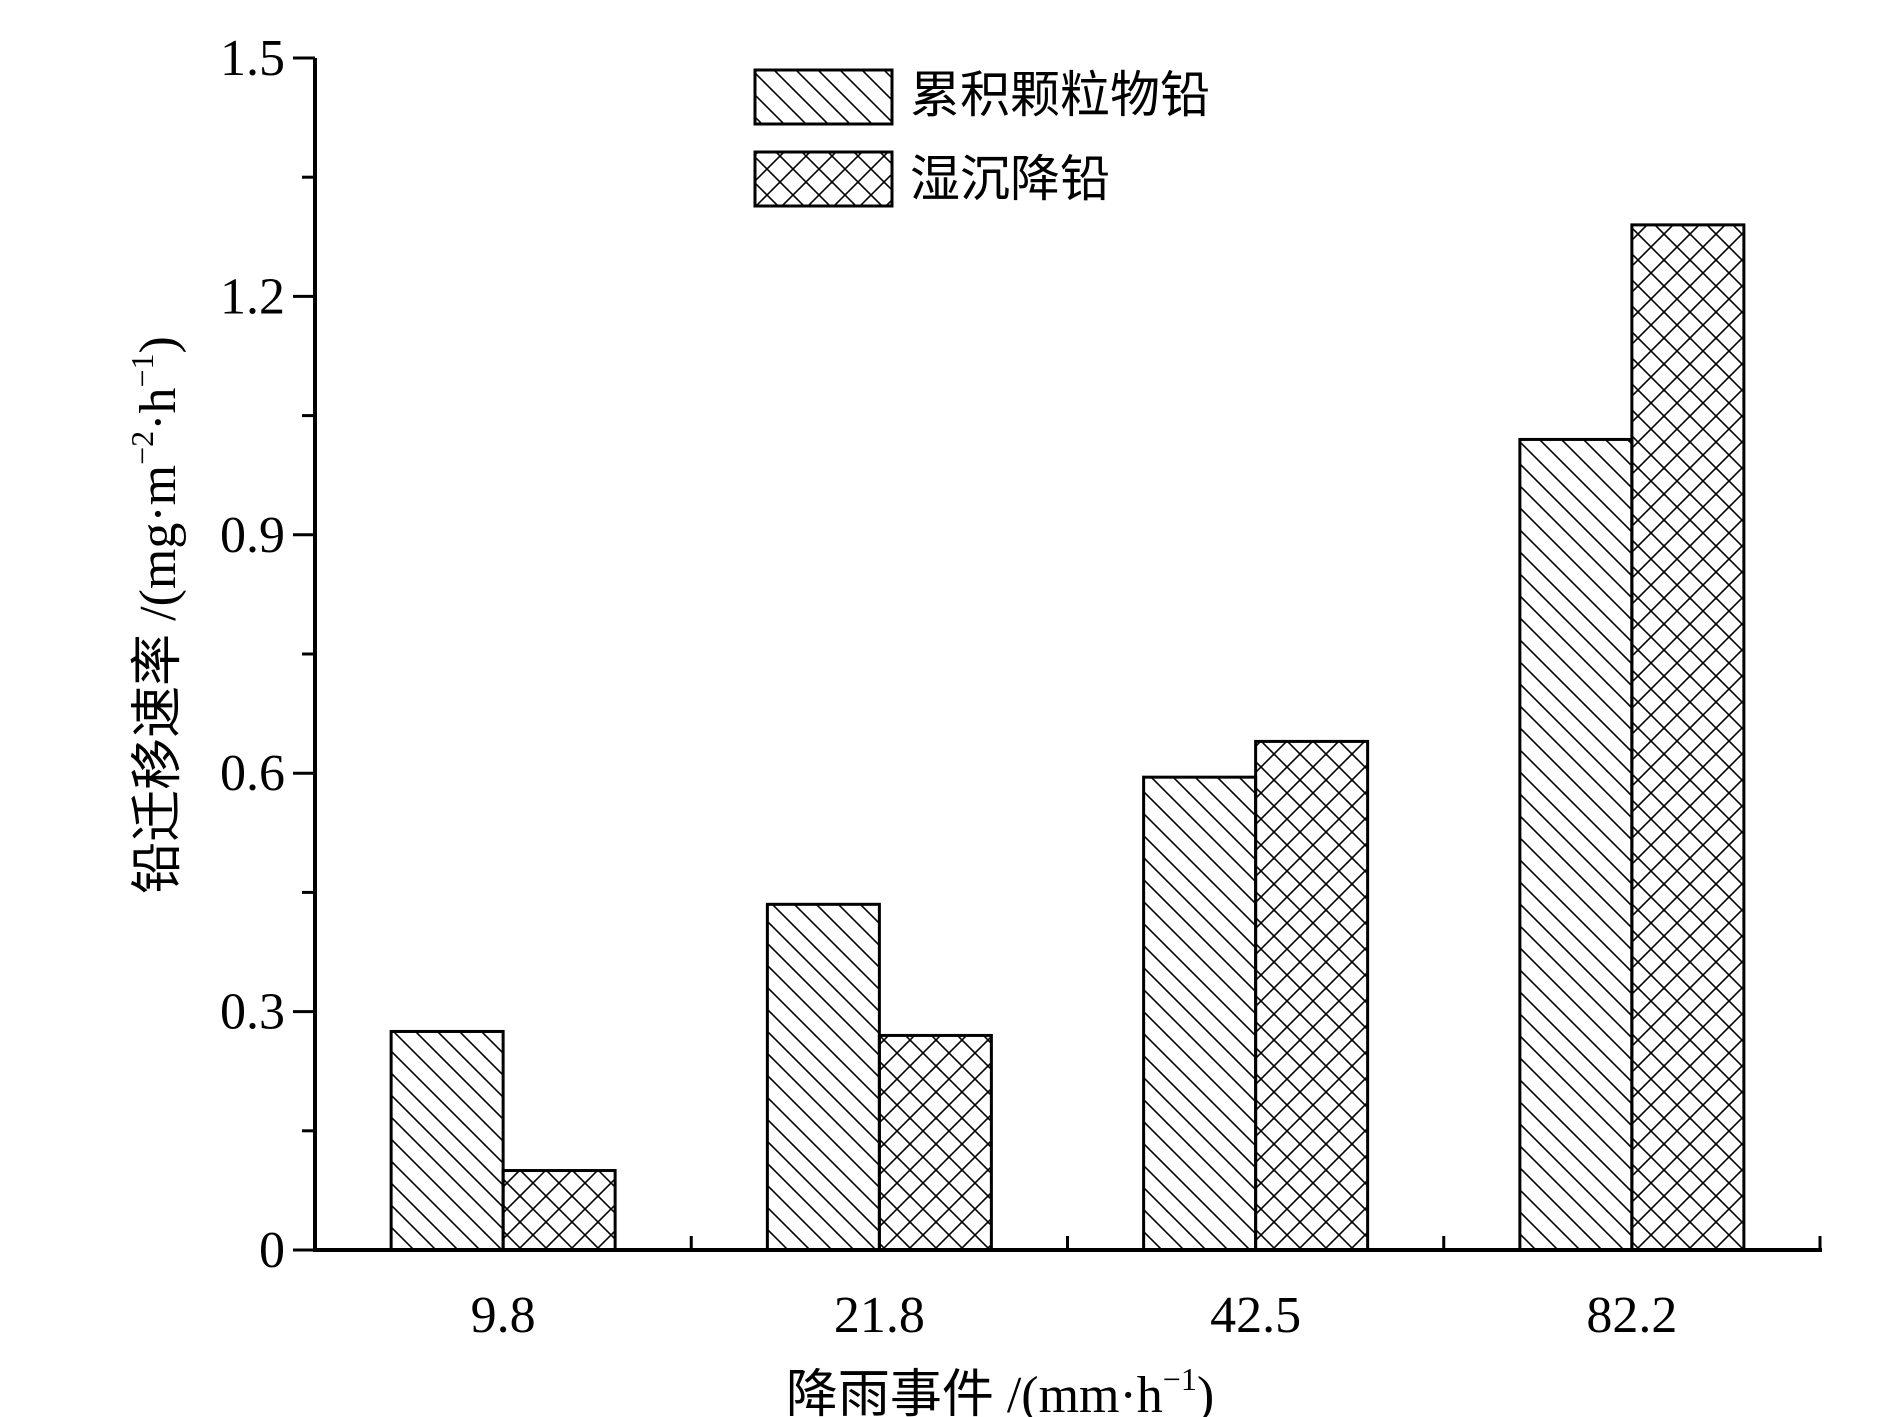 Image resolution: width=1890 pixels, height=1417 pixels. What do you see at coordinates (1255, 1315) in the screenshot?
I see `x-tick-label: 42.5` at bounding box center [1255, 1315].